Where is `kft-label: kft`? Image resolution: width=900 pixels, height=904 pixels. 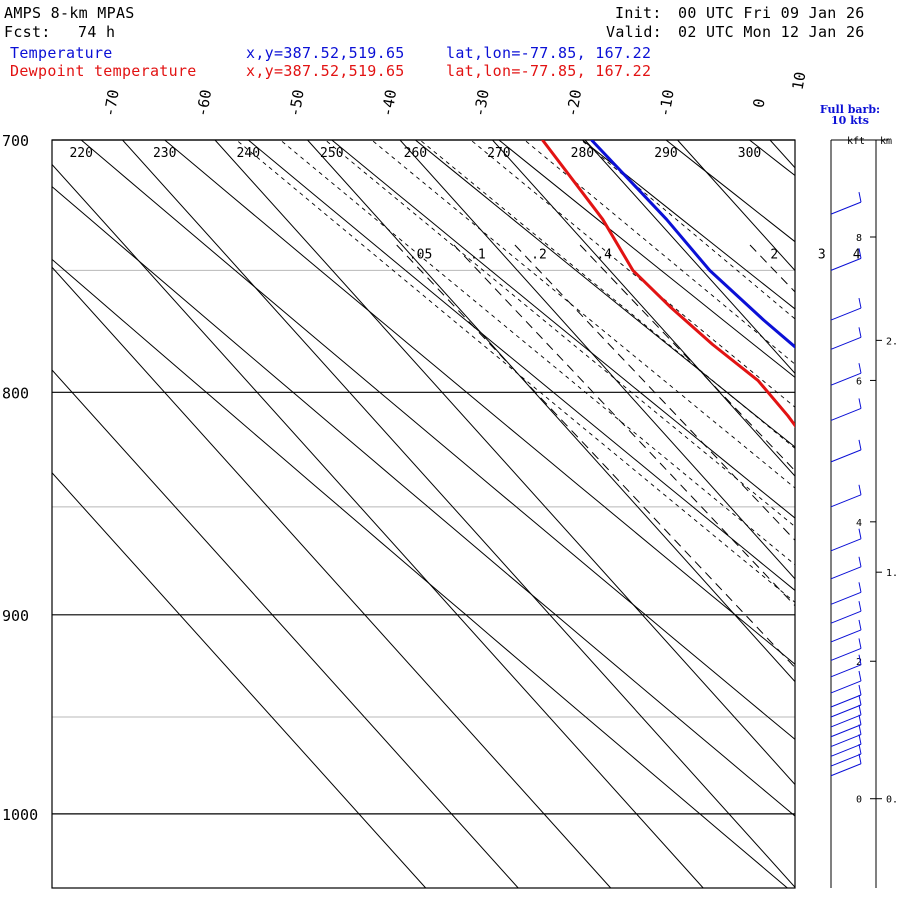
kft-label: kft is located at coordinates (856, 141).